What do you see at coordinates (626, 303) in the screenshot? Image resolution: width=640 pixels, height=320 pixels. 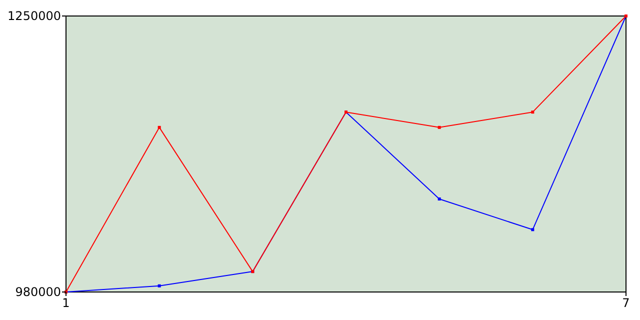 I see `x-tick-label: 7` at bounding box center [626, 303].